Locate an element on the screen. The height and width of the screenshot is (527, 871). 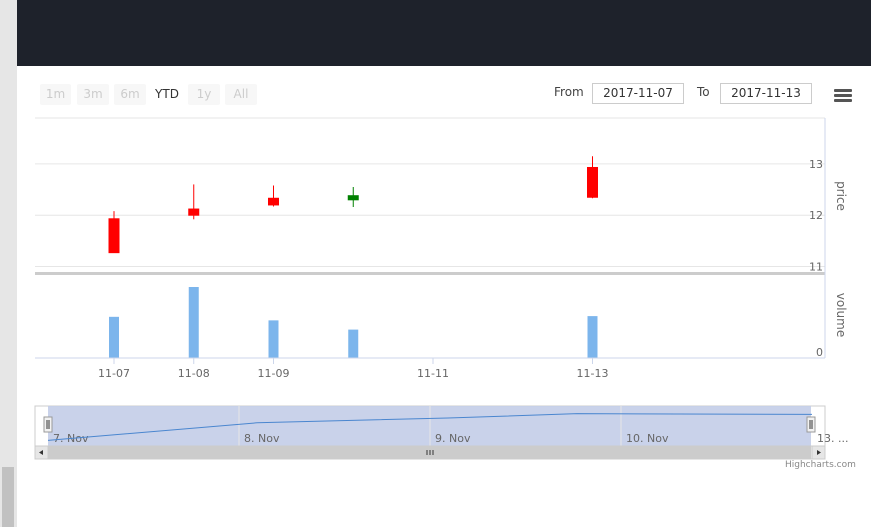
from-date-input: 2017-11-07 is located at coordinates (638, 93).